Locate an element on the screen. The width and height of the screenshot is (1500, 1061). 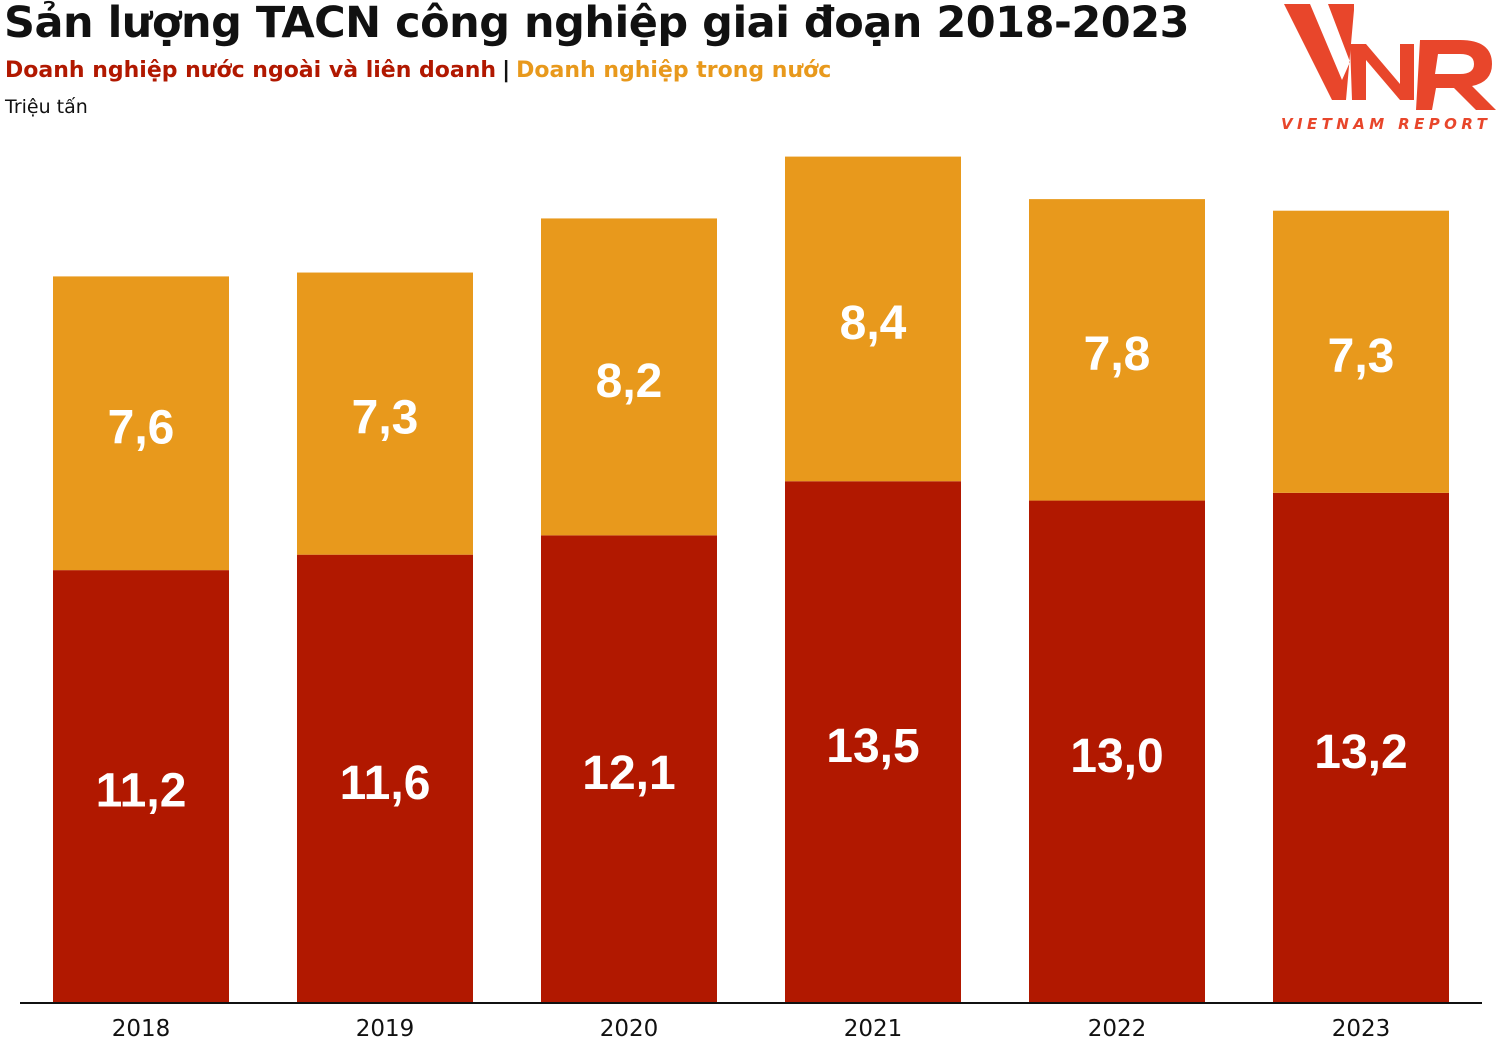
data-label-domestic-2020: 8,2 is located at coordinates (629, 381).